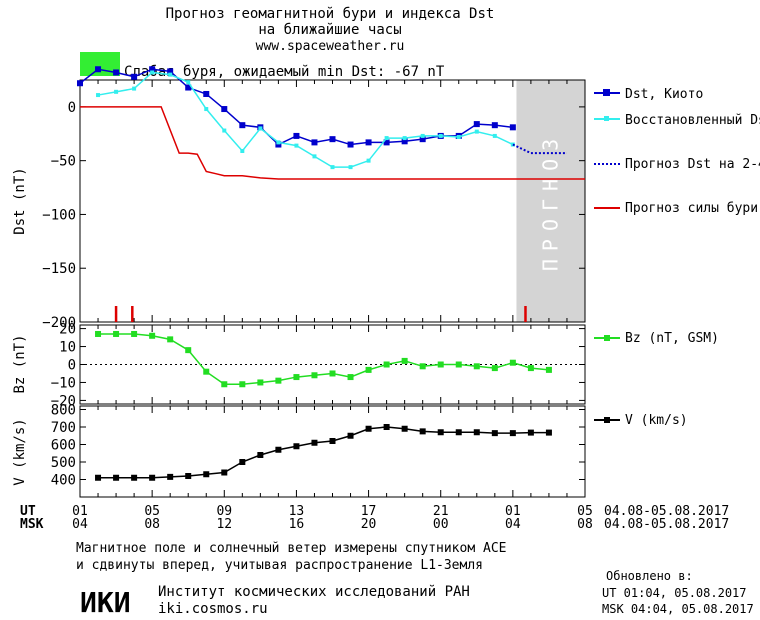  I want to click on y-tick-label: 400, so click(63, 481).